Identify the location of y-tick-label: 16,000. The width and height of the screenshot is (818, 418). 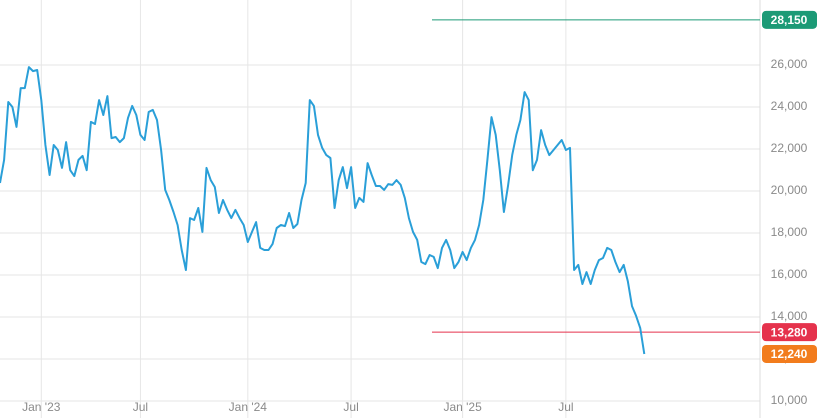
(789, 274).